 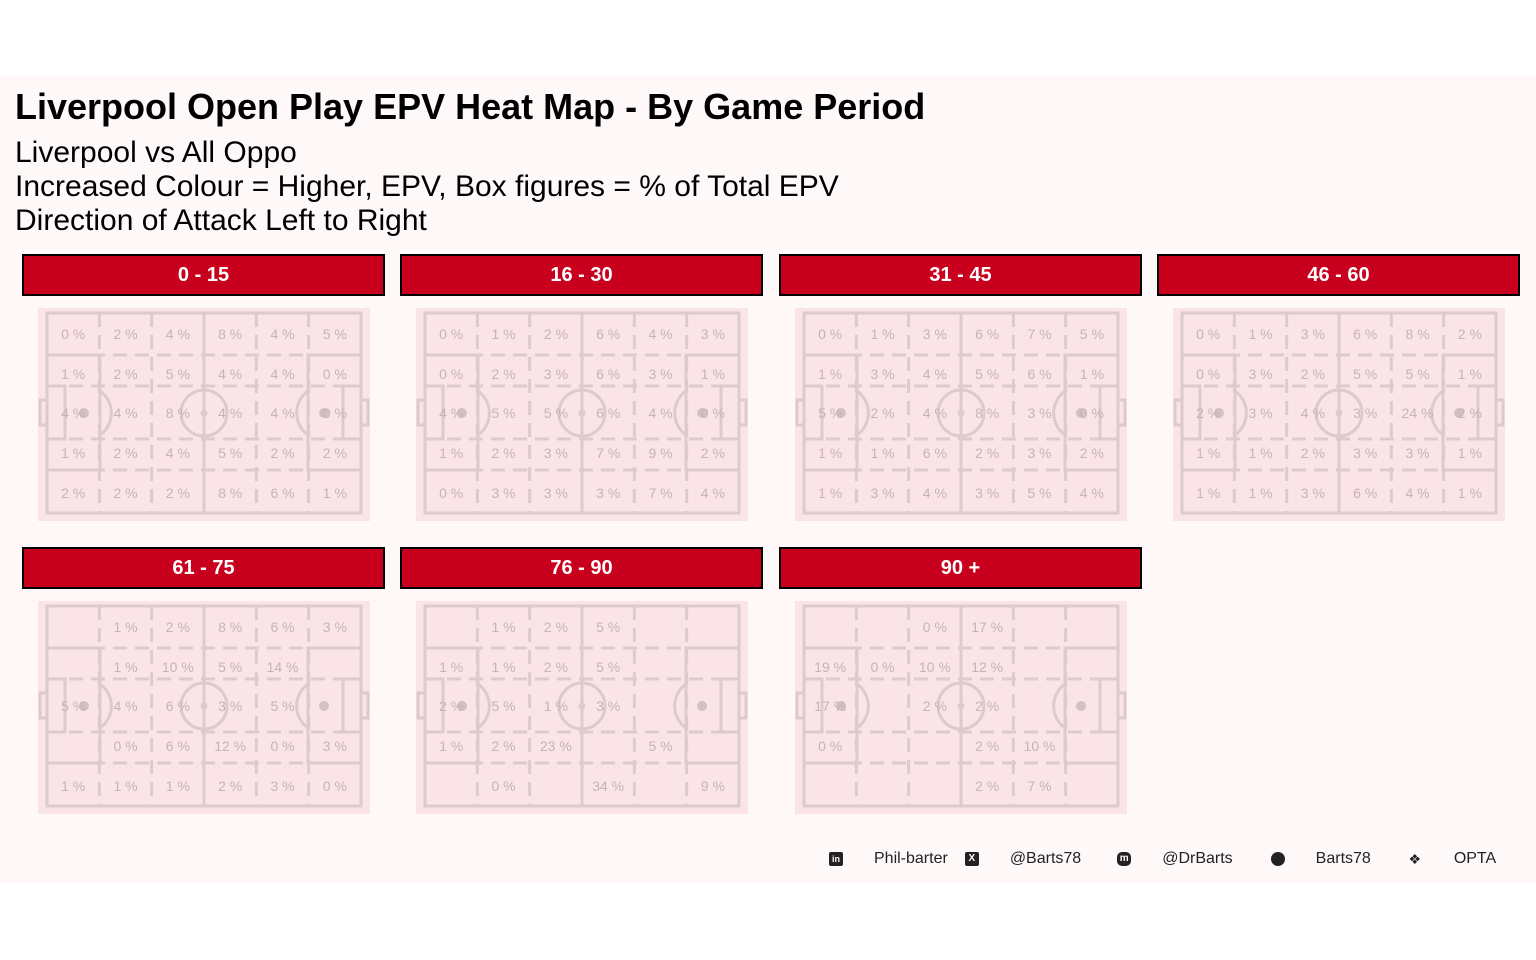 What do you see at coordinates (608, 786) in the screenshot?
I see `zone-percentage-label: 34 %` at bounding box center [608, 786].